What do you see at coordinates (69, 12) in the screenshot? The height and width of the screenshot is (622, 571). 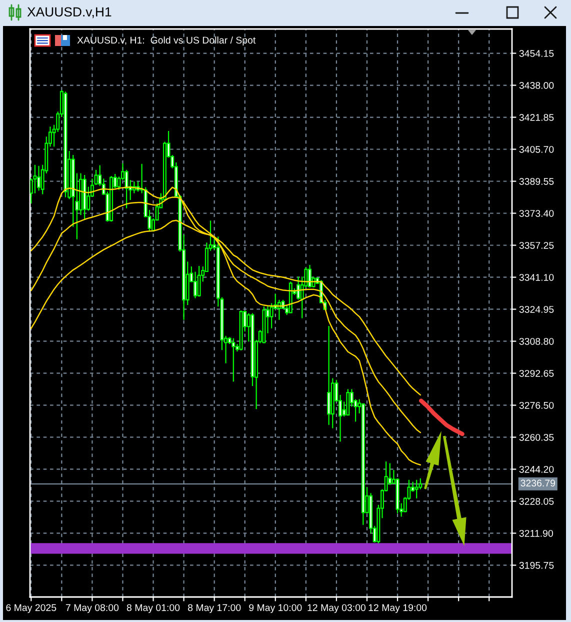 I see `chart-title: XAUUSD.v,H1` at bounding box center [69, 12].